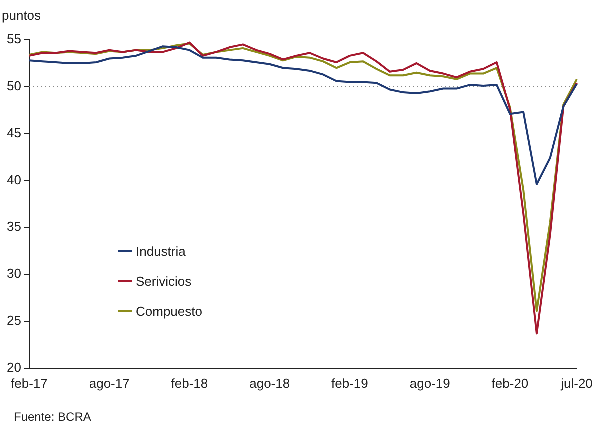 The height and width of the screenshot is (425, 603). What do you see at coordinates (430, 383) in the screenshot?
I see `x-tick-label: ago-19` at bounding box center [430, 383].